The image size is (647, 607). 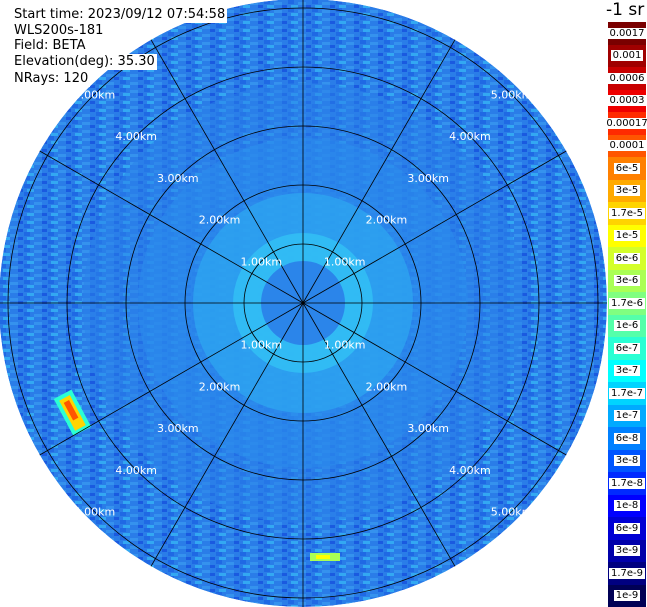 I want to click on colorbar-tick-label: 0.0017, so click(x=627, y=33).